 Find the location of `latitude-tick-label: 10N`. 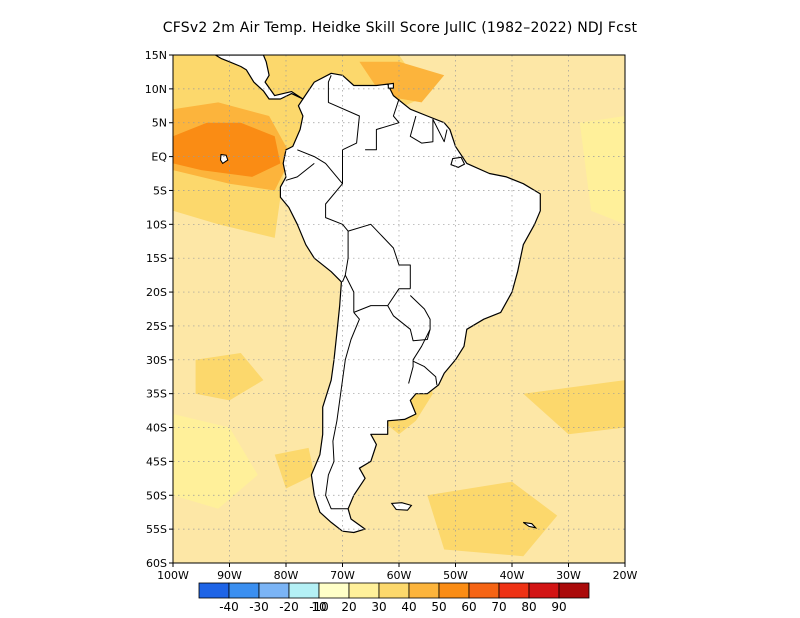

latitude-tick-label: 10N is located at coordinates (156, 89).